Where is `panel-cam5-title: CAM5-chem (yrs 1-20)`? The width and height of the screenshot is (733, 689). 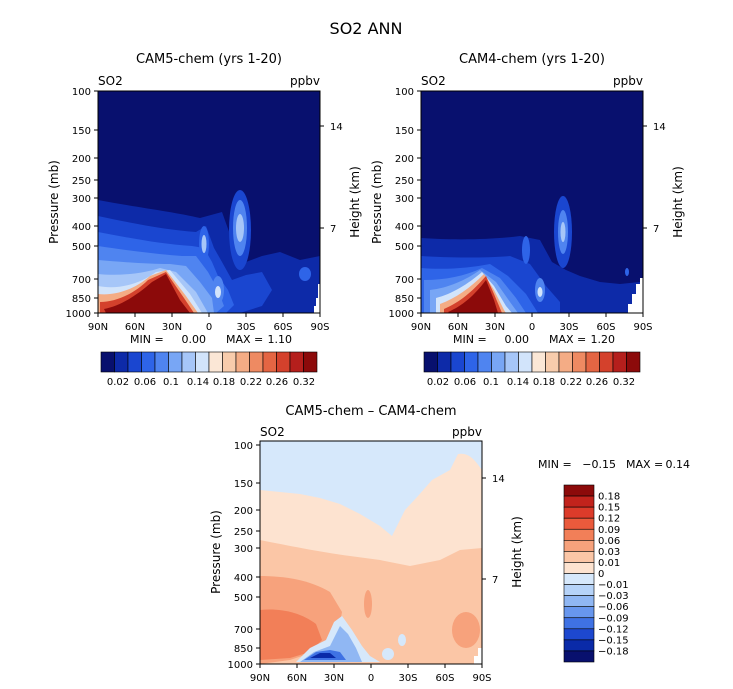
panel-cam5-title: CAM5-chem (yrs 1-20) is located at coordinates (209, 59).